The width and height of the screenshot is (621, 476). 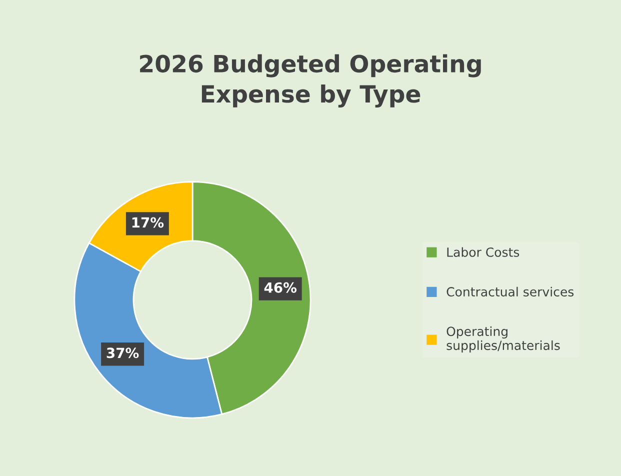 I want to click on data-label: 37%, so click(x=122, y=353).